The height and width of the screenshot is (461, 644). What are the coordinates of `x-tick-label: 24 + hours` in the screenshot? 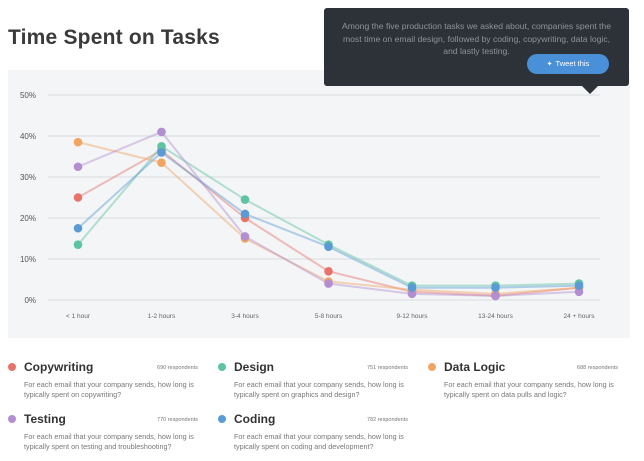 It's located at (580, 316).